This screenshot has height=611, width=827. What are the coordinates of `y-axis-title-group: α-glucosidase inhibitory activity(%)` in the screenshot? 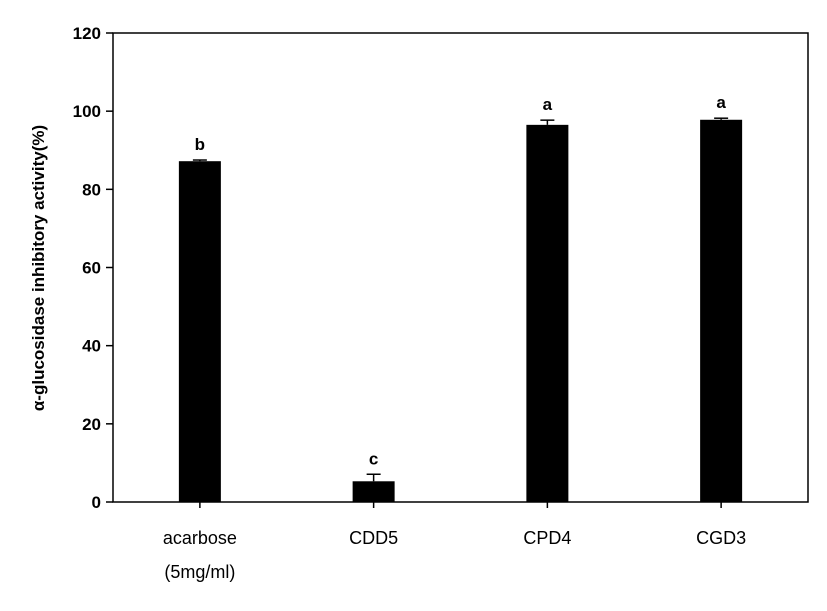 It's located at (38, 268).